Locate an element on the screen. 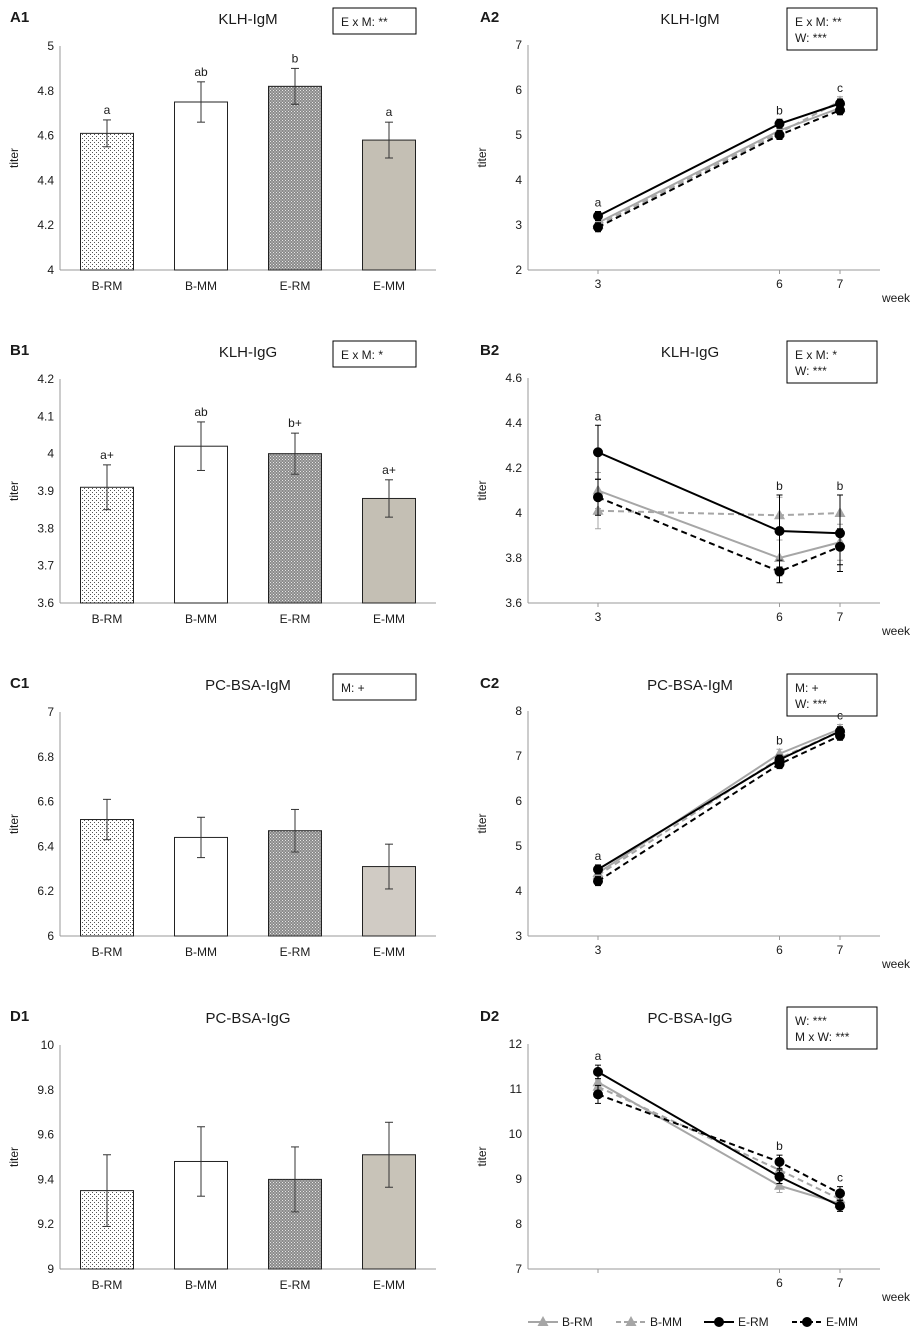  y-tick-label: 6.6 is located at coordinates (45, 802).